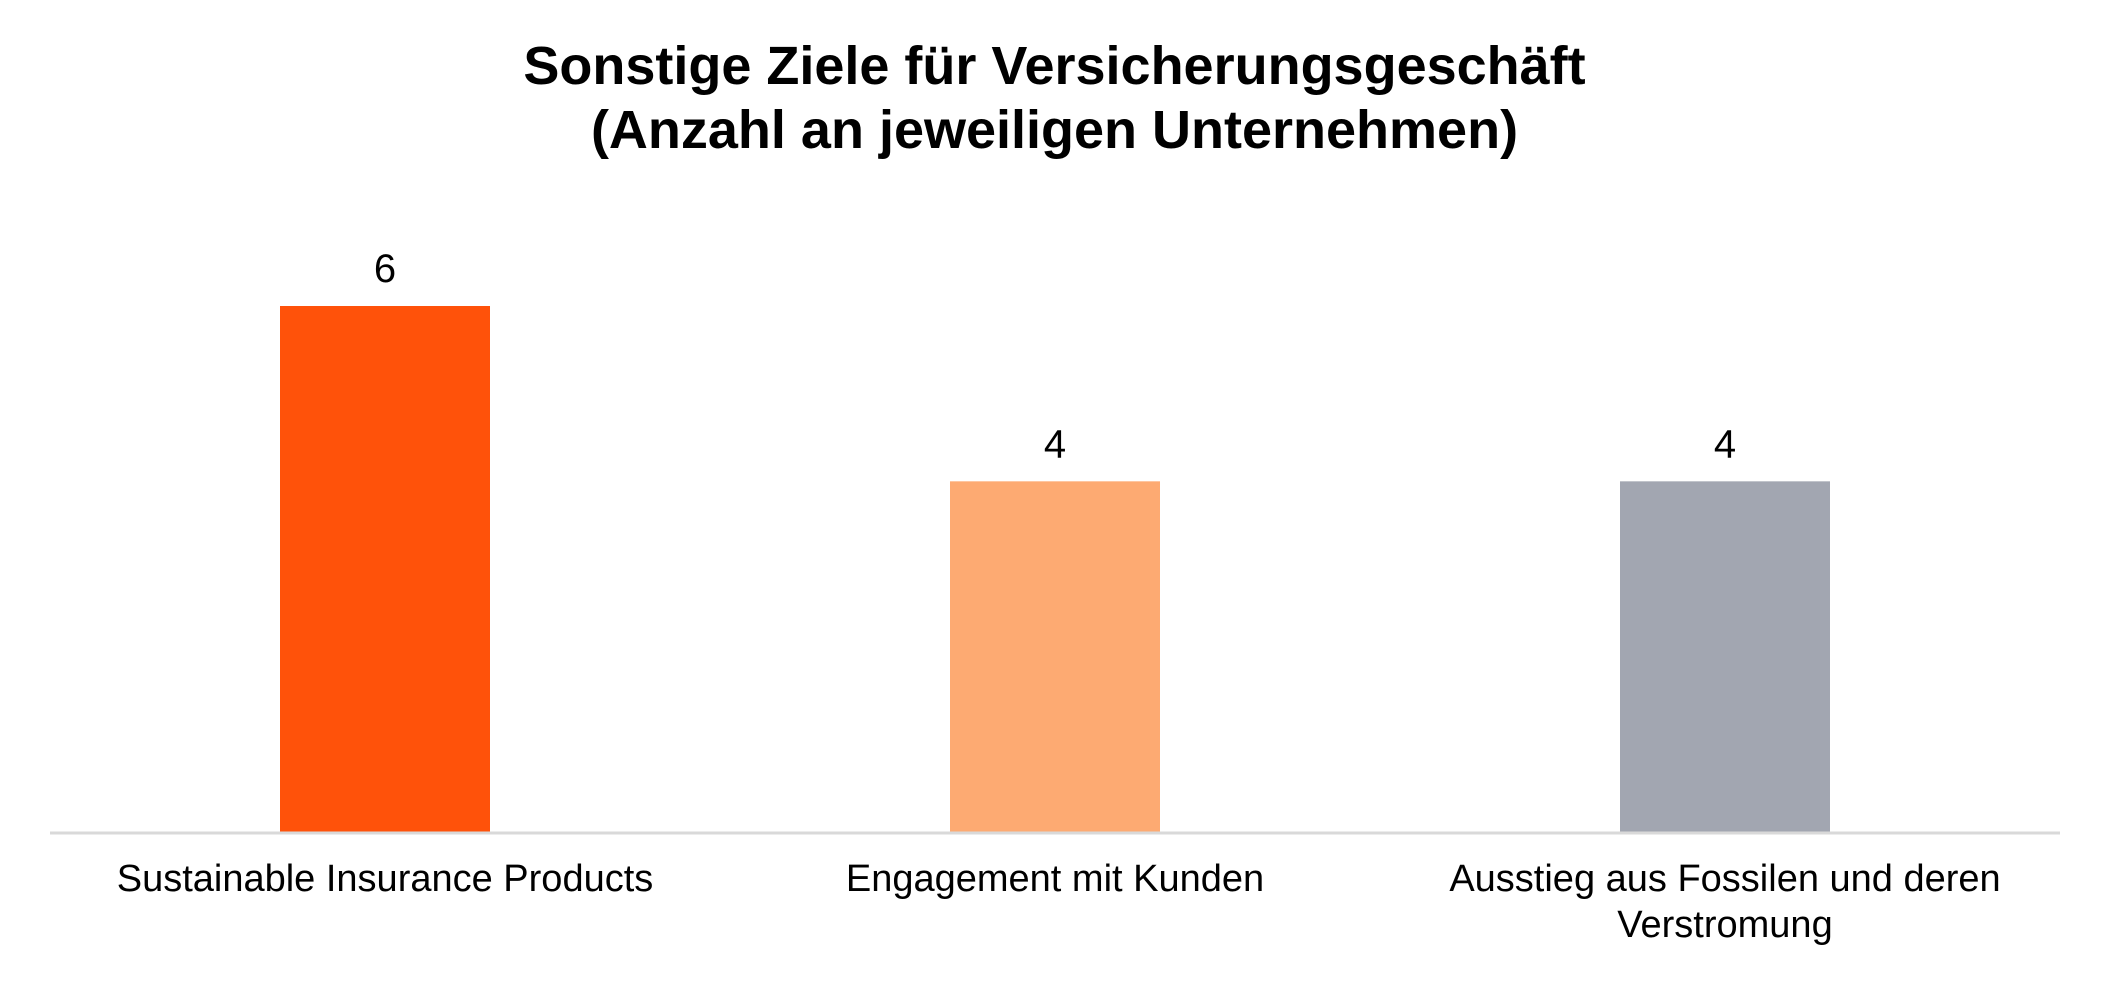  Describe the element at coordinates (1055, 356) in the screenshot. I see `data-labels-group: 6 4 4` at that location.